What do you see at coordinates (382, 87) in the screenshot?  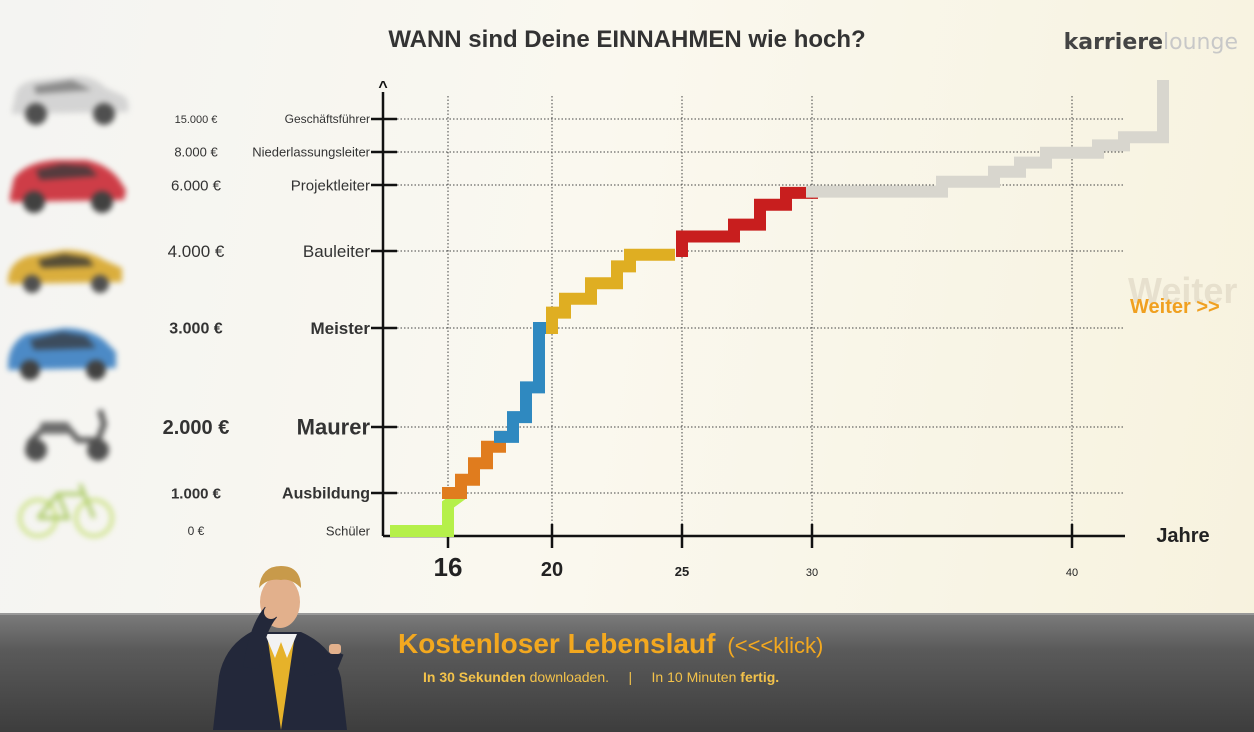 I see `y-axis-arrow: ^` at bounding box center [382, 87].